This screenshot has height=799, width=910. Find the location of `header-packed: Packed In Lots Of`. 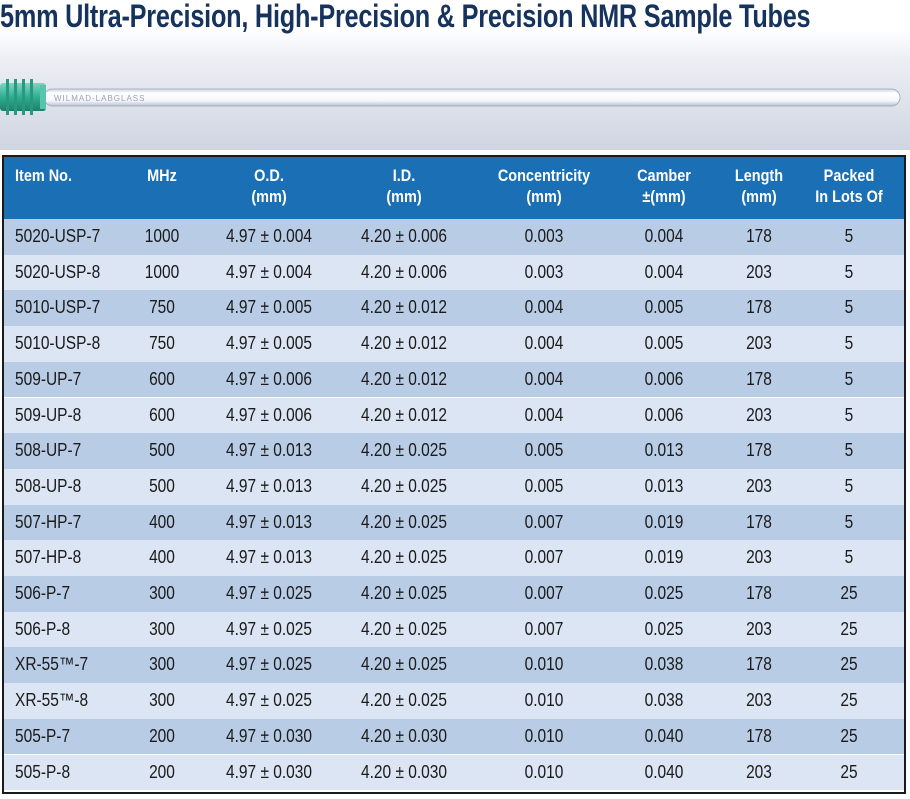

header-packed: Packed In Lots Of is located at coordinates (849, 186).